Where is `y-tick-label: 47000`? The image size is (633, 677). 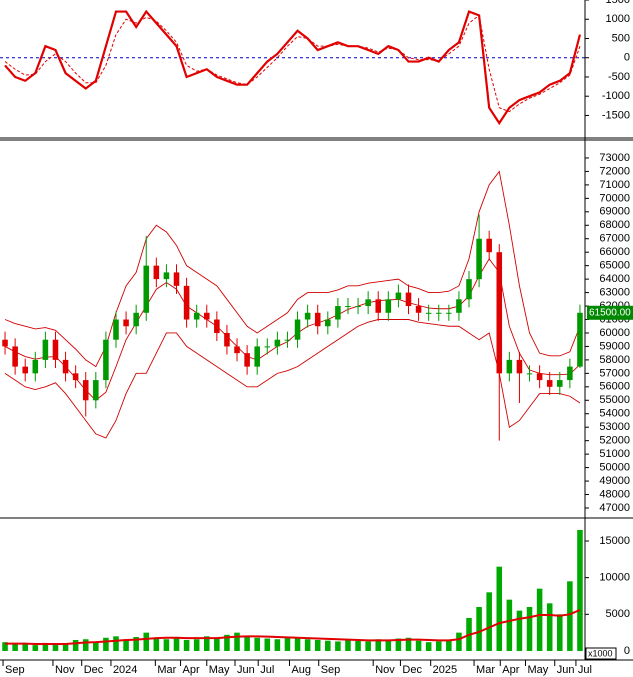
y-tick-label: 47000 is located at coordinates (614, 508).